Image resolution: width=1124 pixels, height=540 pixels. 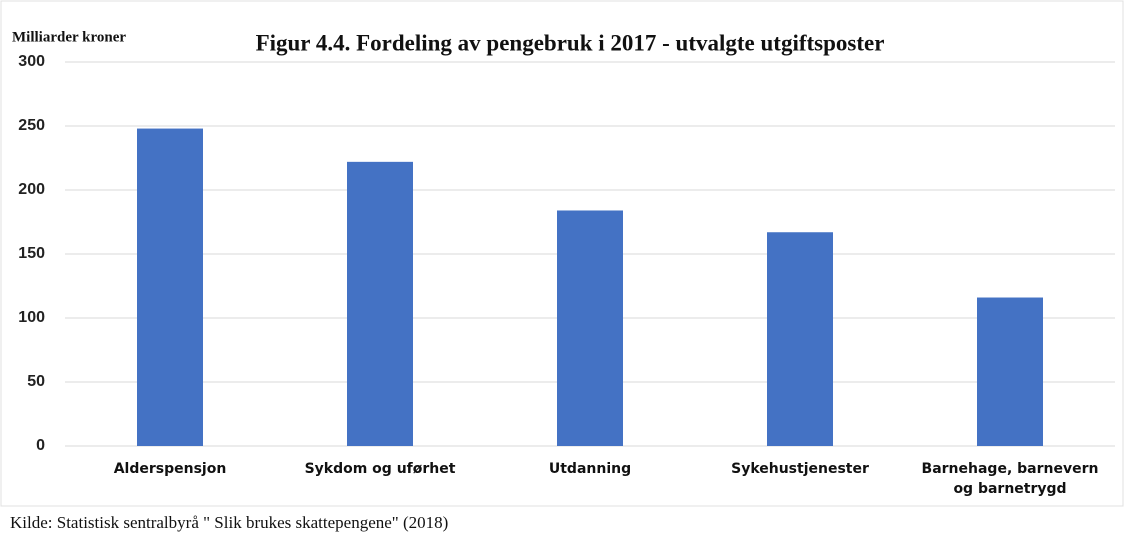 I want to click on y-tick-label: 250, so click(x=31, y=125).